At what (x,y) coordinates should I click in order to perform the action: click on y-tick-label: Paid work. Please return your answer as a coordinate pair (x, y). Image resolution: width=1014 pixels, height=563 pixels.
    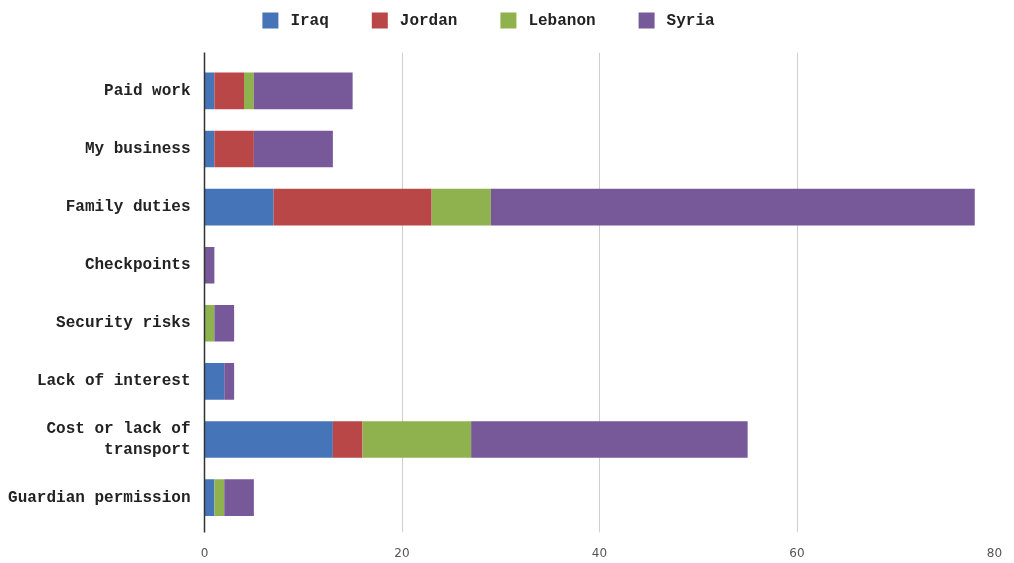
    Looking at the image, I should click on (147, 90).